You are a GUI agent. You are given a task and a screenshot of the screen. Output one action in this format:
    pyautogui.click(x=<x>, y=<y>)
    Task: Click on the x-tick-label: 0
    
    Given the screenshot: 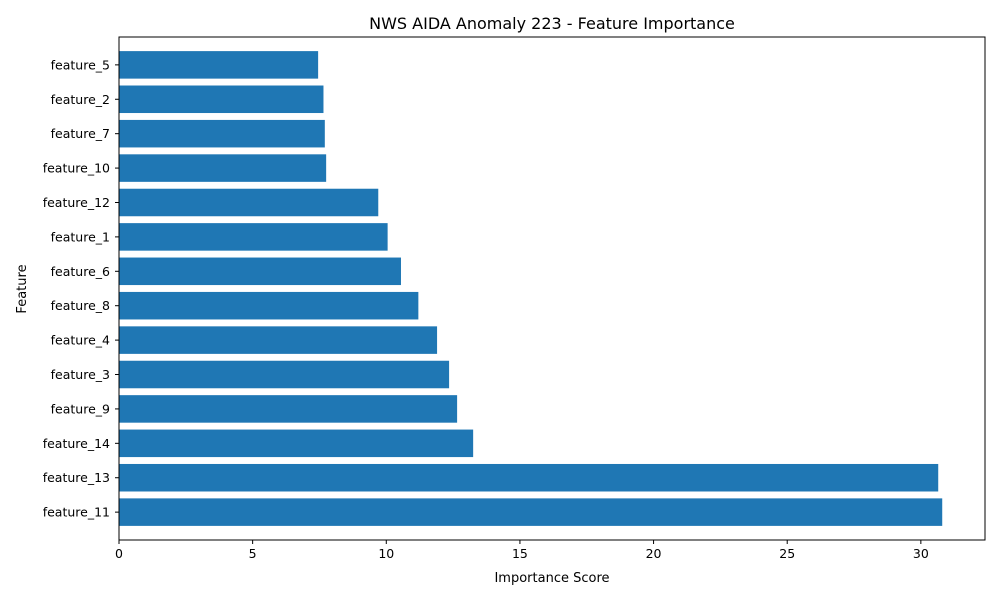 What is the action you would take?
    pyautogui.click(x=119, y=553)
    